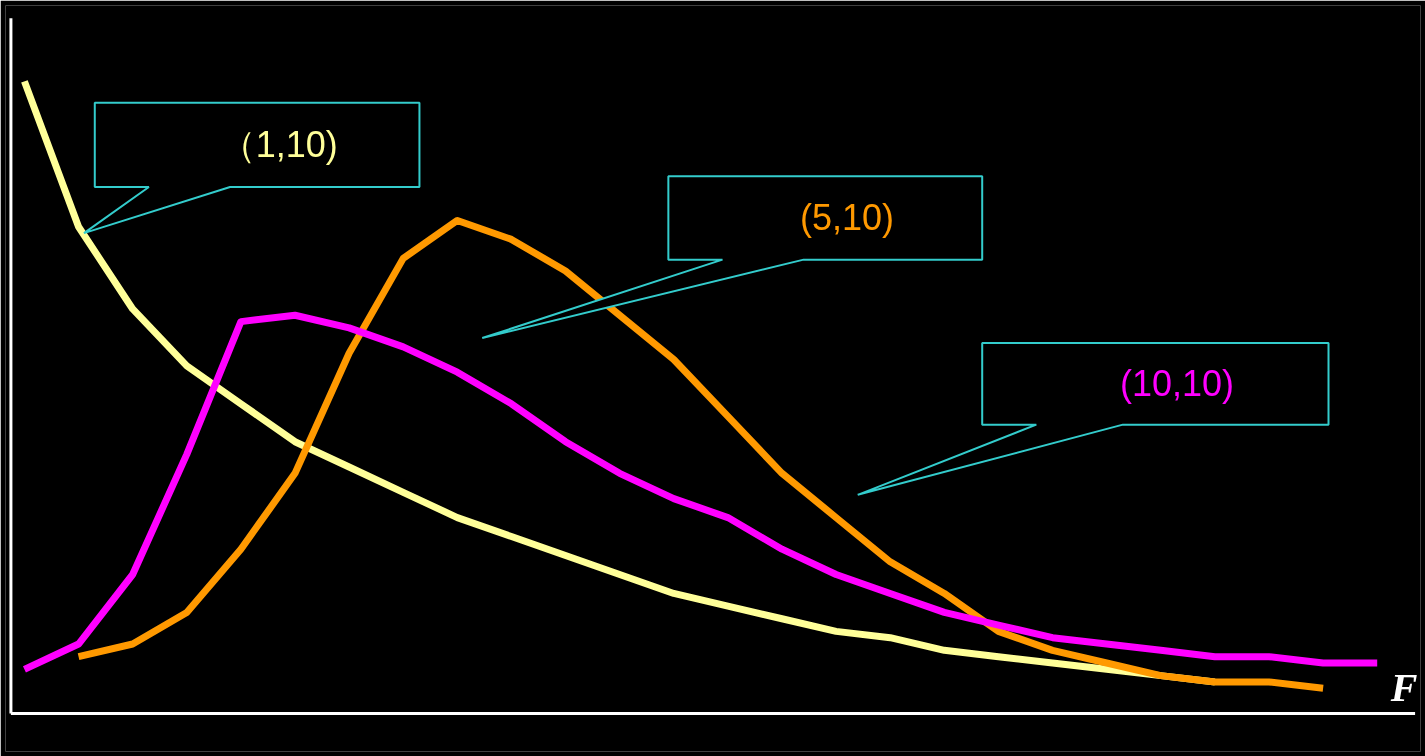 The height and width of the screenshot is (756, 1425). Describe the element at coordinates (278, 145) in the screenshot. I see `text: （1,10)` at that location.